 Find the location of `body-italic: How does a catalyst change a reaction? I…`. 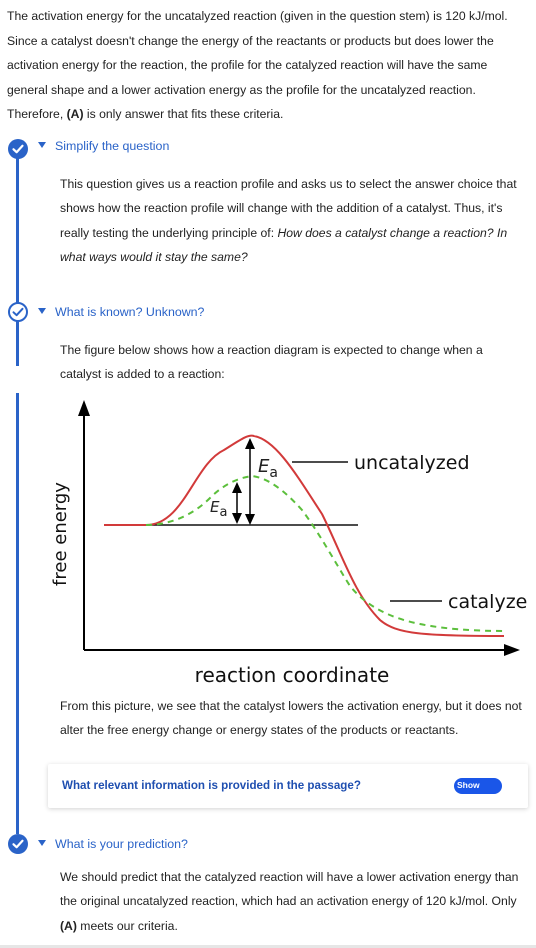

body-italic: How does a catalyst change a reaction? I… is located at coordinates (392, 232).